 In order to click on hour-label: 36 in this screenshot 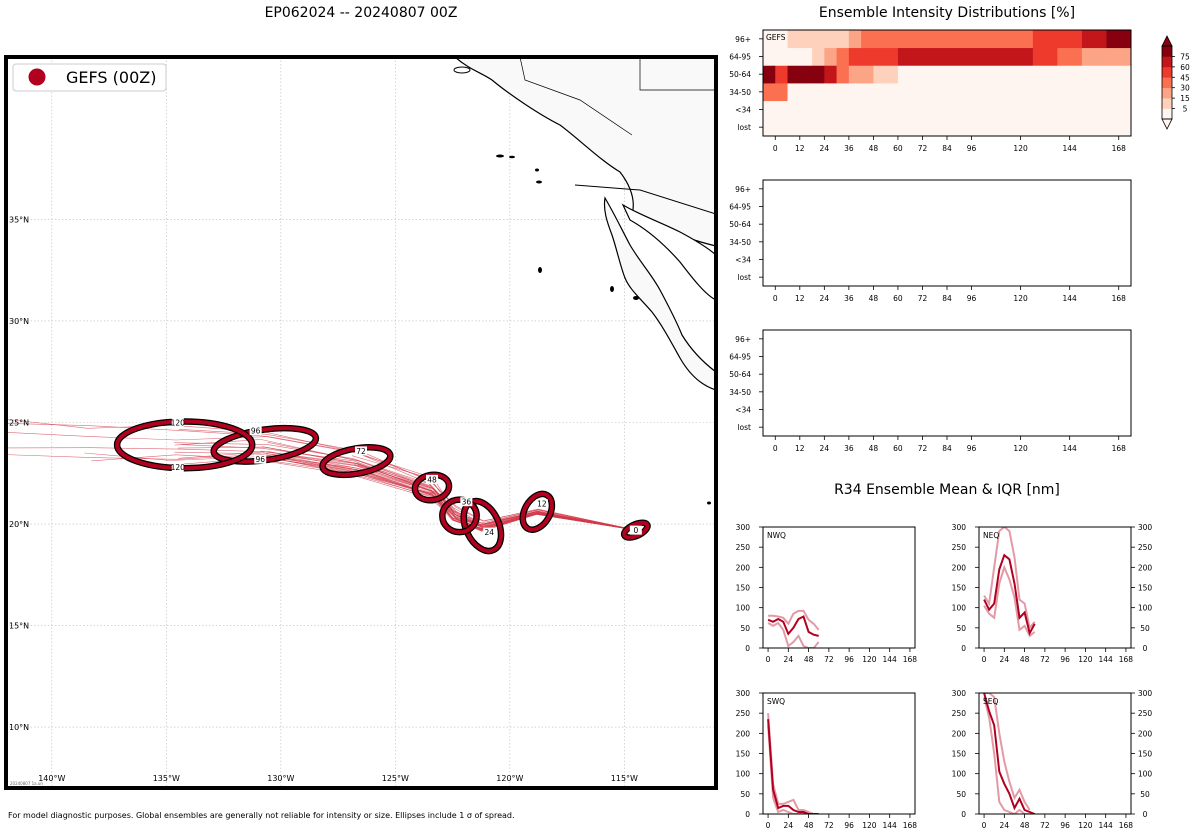, I will do `click(467, 502)`.